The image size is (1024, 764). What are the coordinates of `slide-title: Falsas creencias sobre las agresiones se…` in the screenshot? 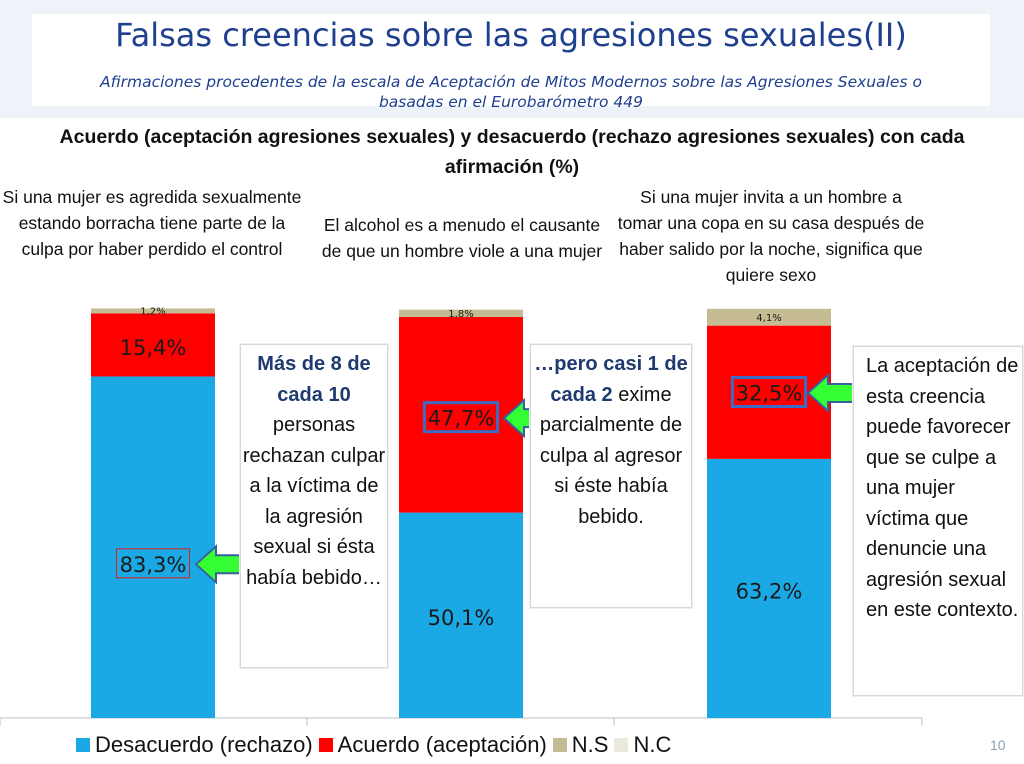 It's located at (511, 35).